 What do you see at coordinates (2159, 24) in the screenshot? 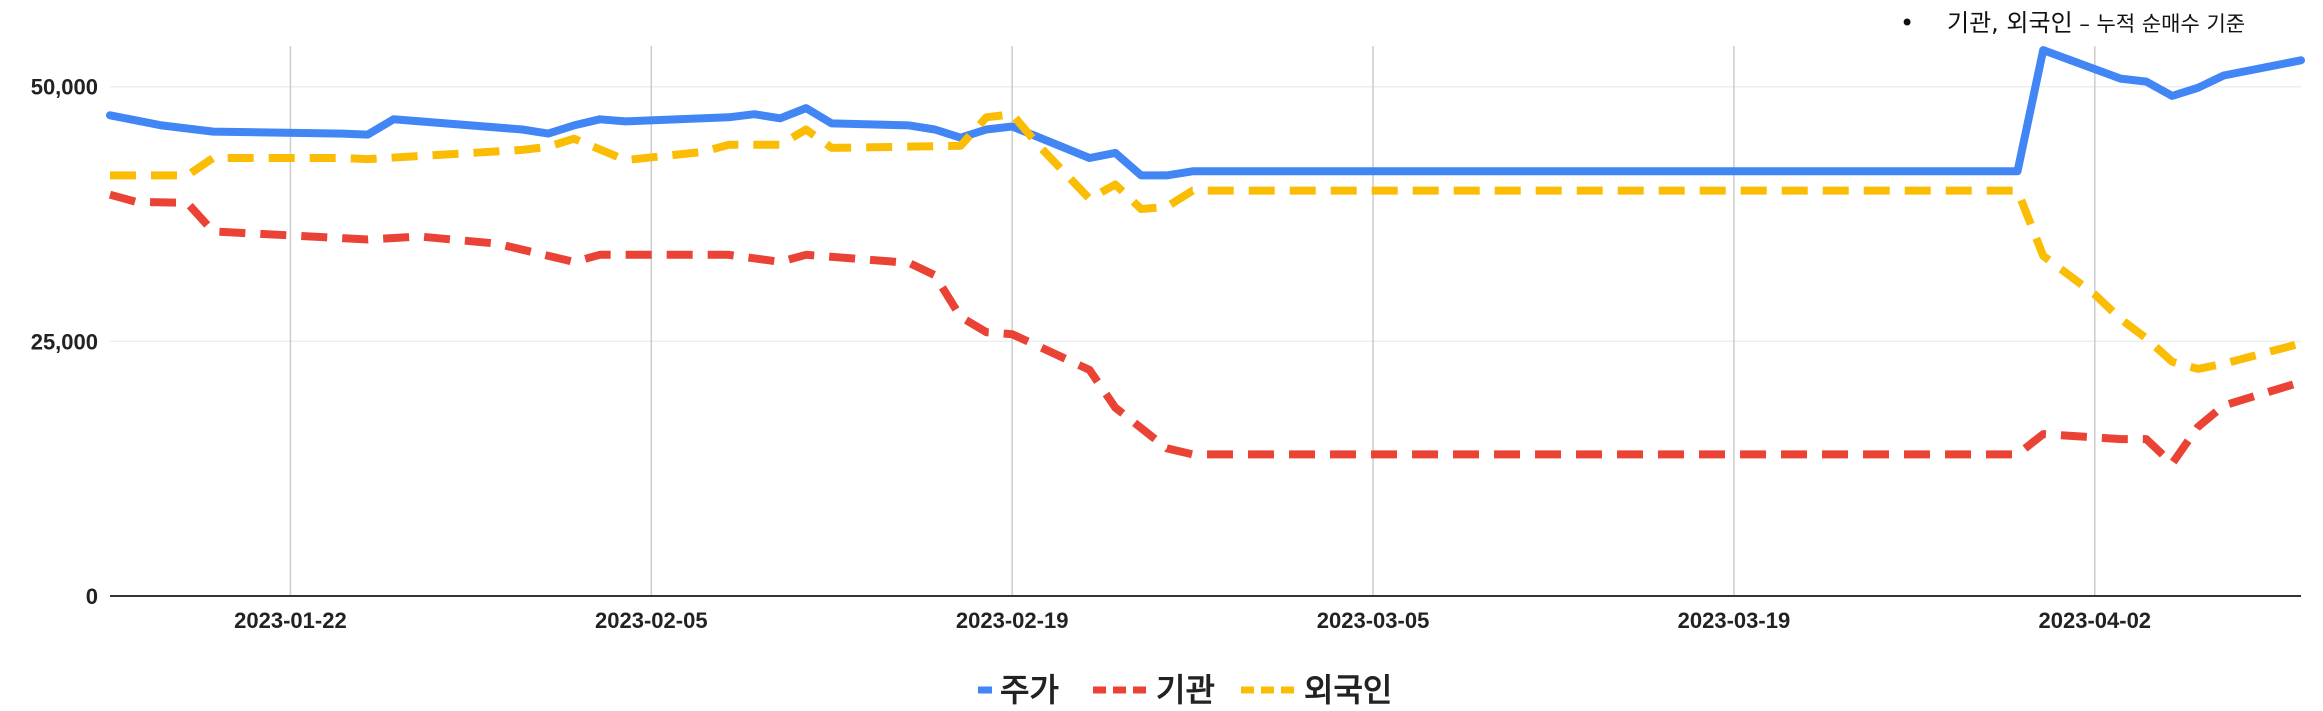
I see `annotation-sub: – 누적 순매수 기준` at bounding box center [2159, 24].